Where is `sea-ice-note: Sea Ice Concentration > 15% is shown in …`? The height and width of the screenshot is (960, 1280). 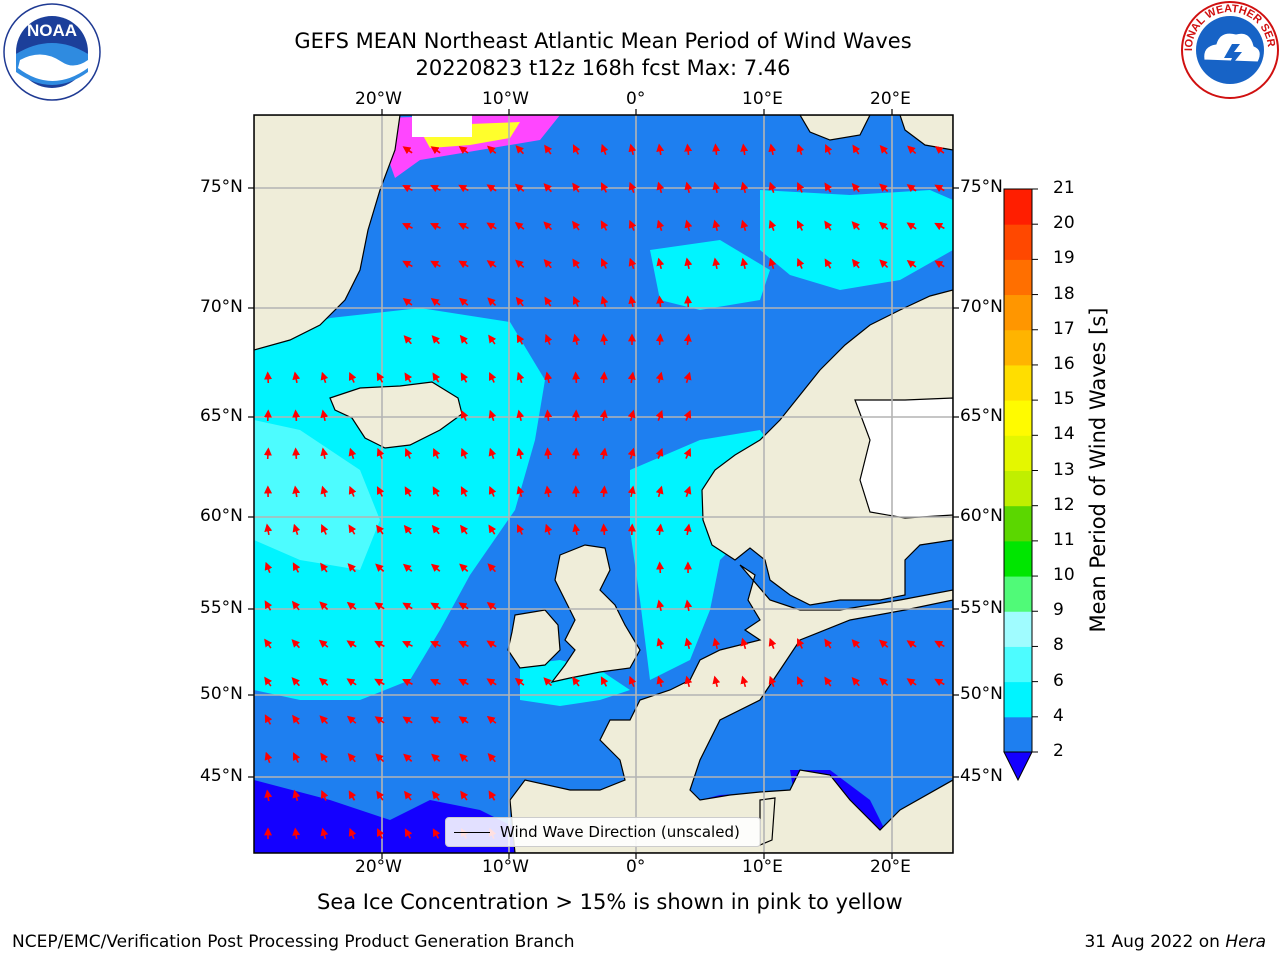 sea-ice-note: Sea Ice Concentration > 15% is shown in … is located at coordinates (610, 902).